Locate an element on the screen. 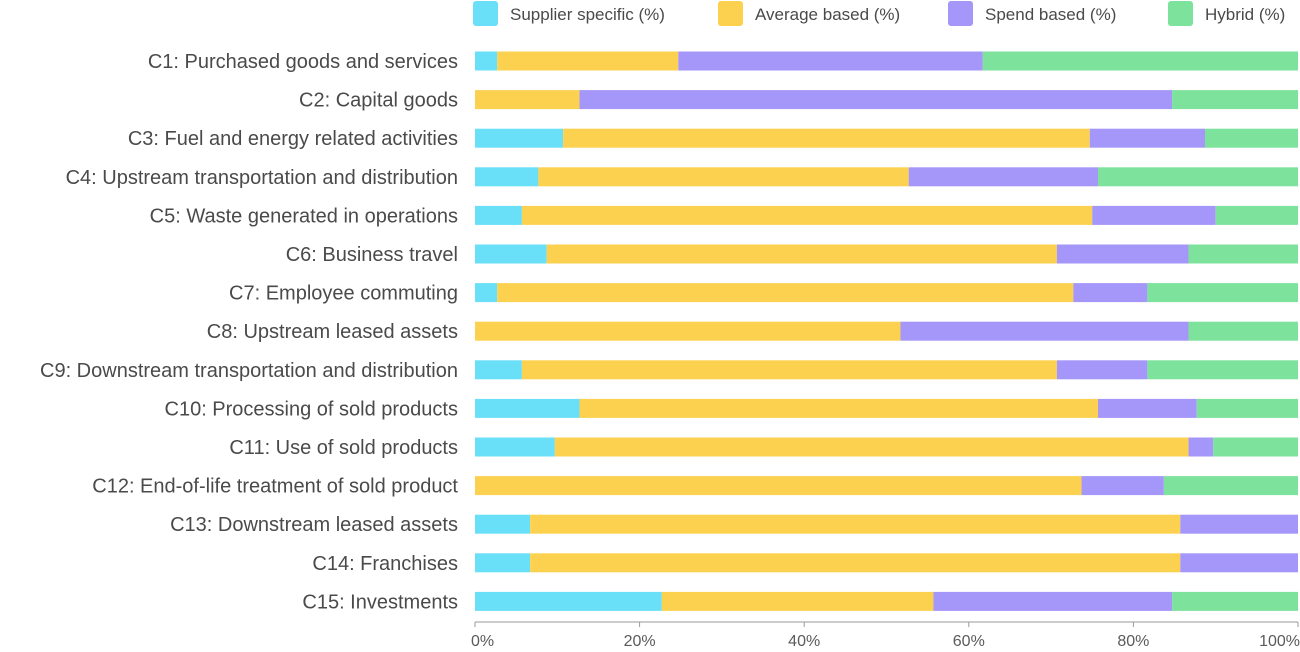 This screenshot has height=652, width=1300. category-label: C10: Processing of sold products is located at coordinates (312, 409).